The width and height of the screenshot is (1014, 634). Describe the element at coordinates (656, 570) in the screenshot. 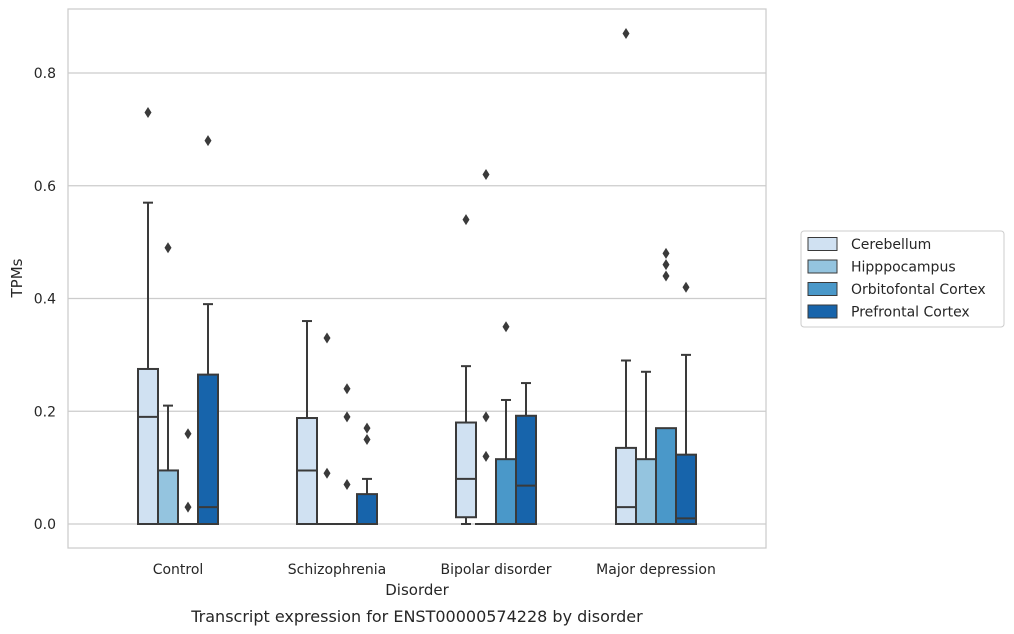

I see `x-tick-label: Major depression` at that location.